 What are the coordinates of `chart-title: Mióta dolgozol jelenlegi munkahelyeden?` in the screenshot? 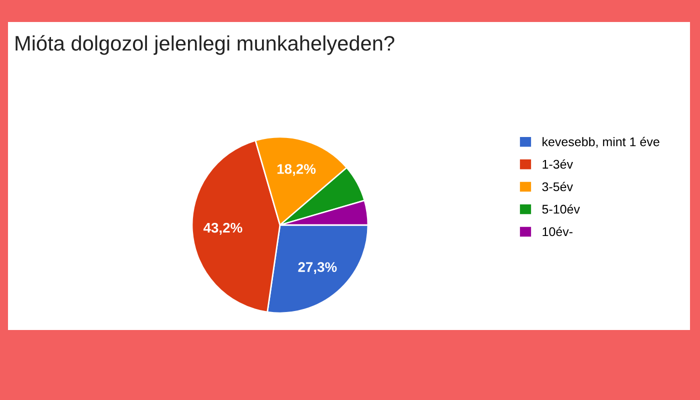 It's located at (205, 45).